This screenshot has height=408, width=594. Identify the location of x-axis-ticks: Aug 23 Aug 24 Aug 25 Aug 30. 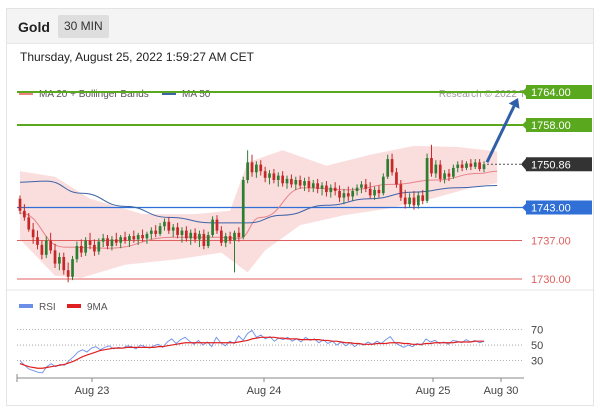
(267, 385).